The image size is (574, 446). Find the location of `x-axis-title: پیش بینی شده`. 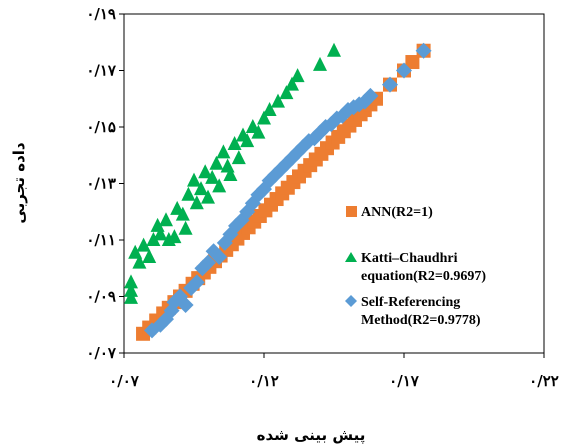

x-axis-title: پیش بینی شده is located at coordinates (311, 435).